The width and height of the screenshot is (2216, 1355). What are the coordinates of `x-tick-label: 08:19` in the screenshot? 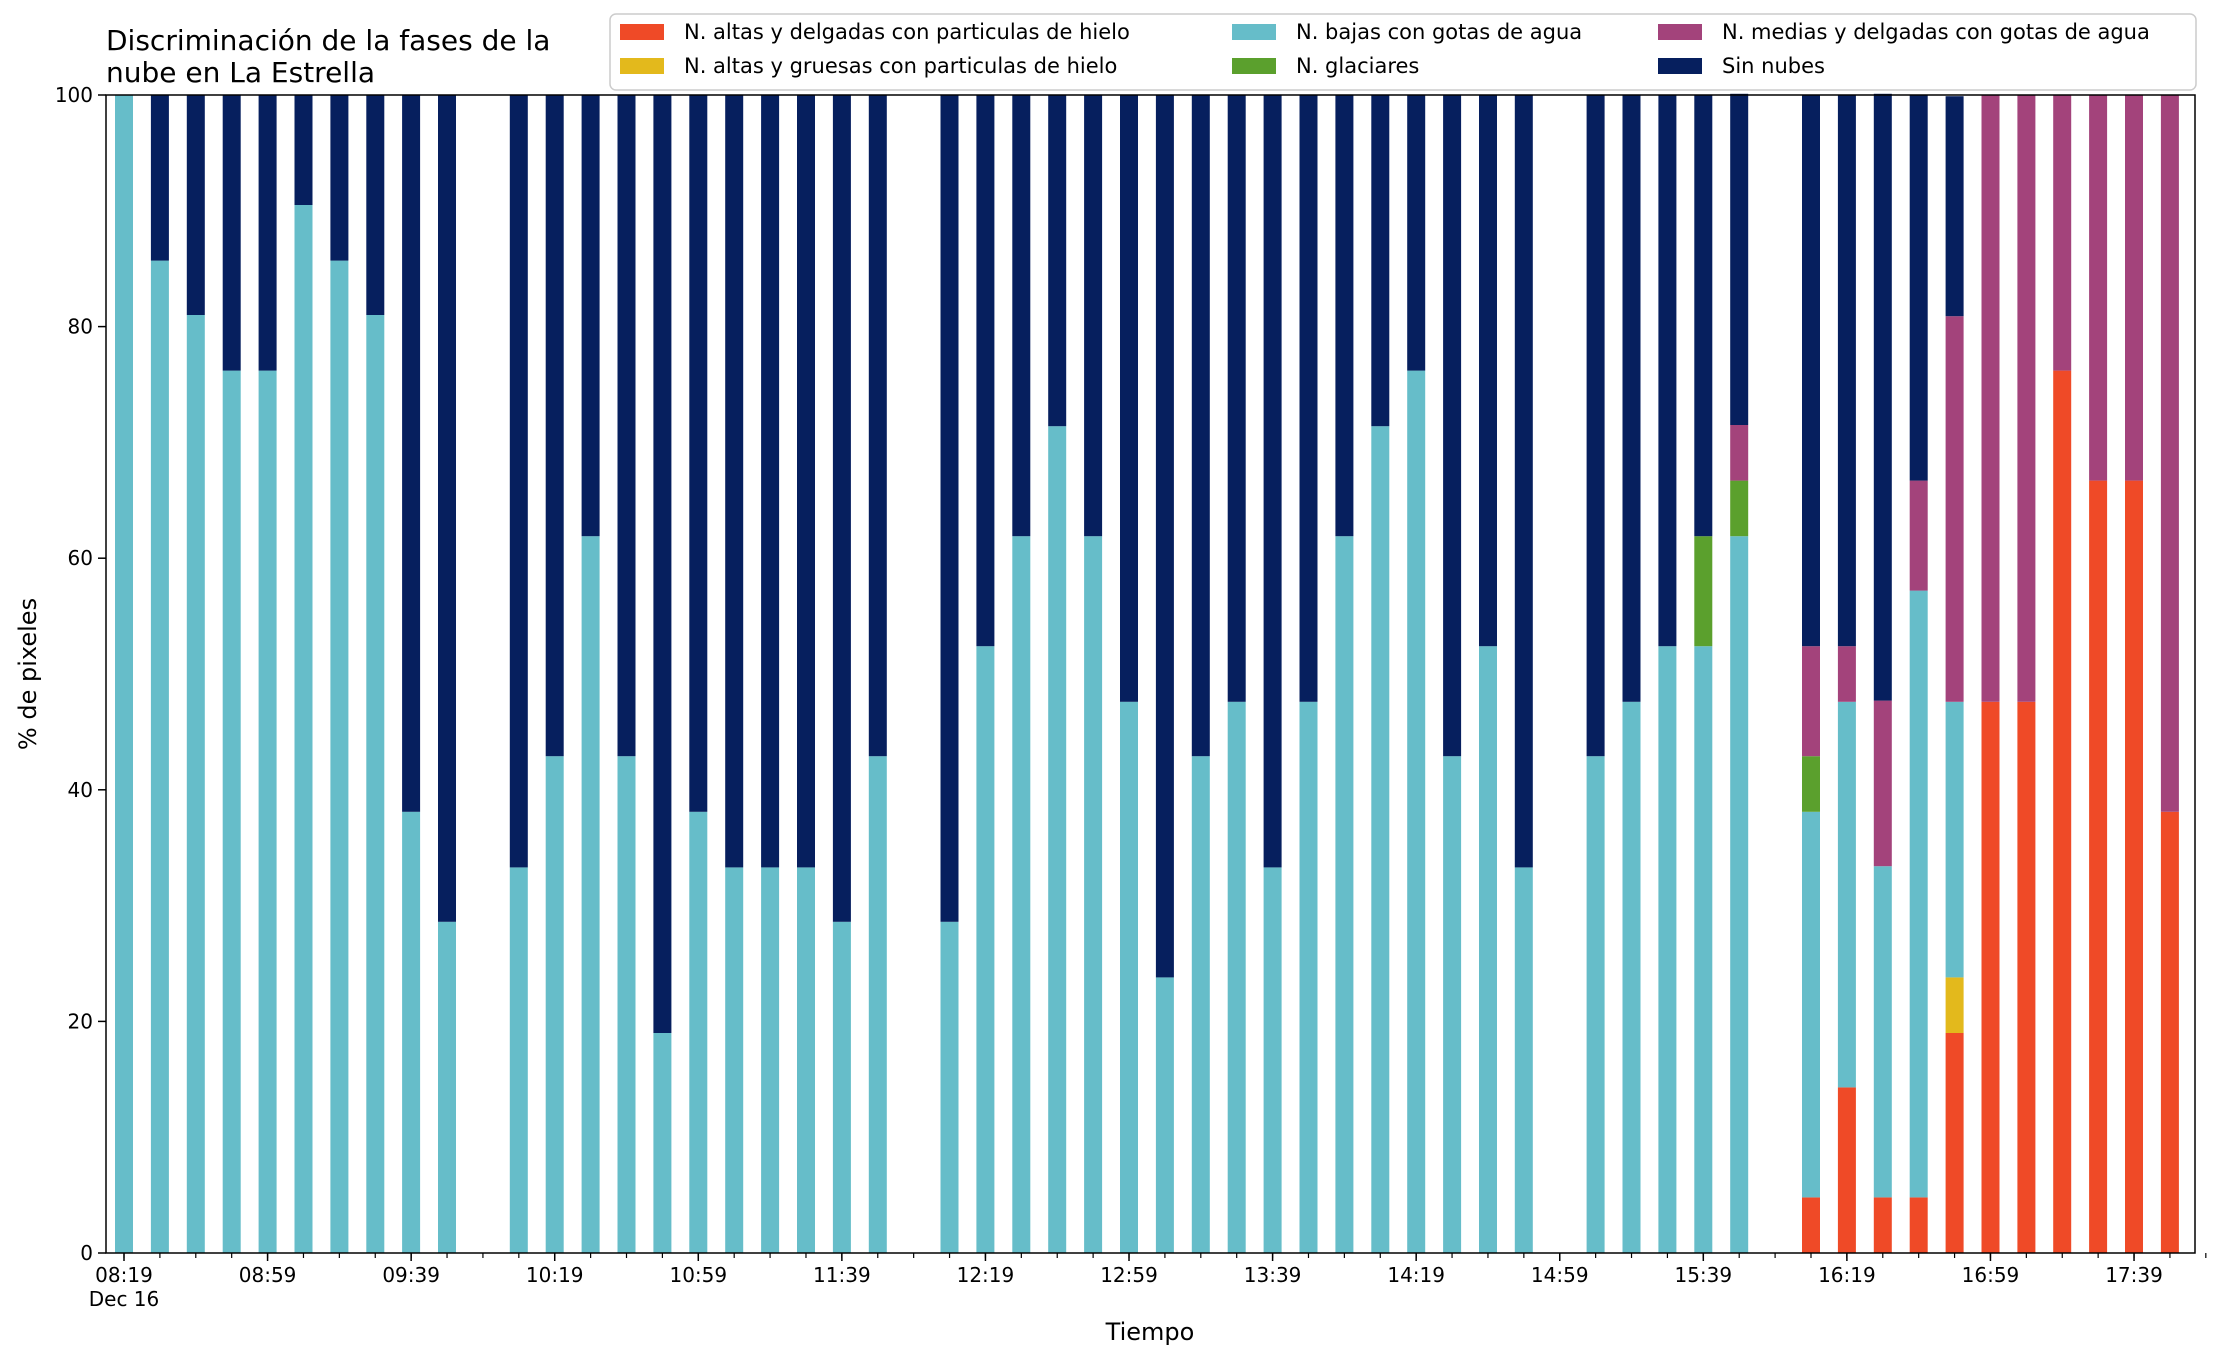 It's located at (124, 1275).